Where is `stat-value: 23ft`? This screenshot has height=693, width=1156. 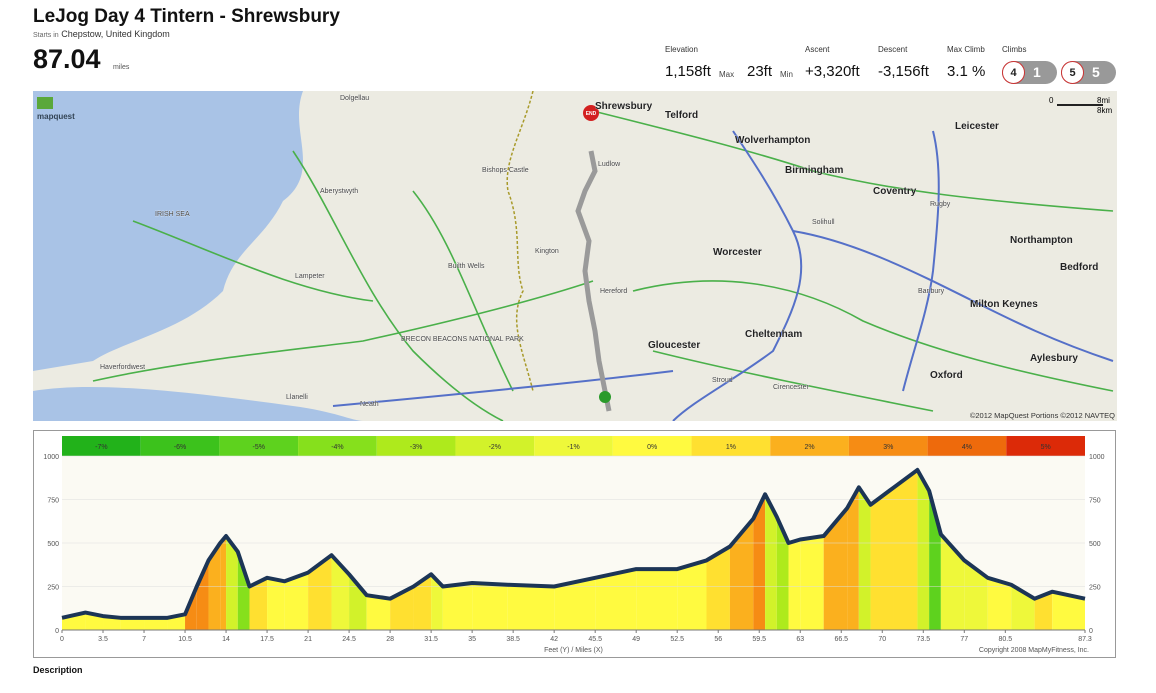 stat-value: 23ft is located at coordinates (760, 71).